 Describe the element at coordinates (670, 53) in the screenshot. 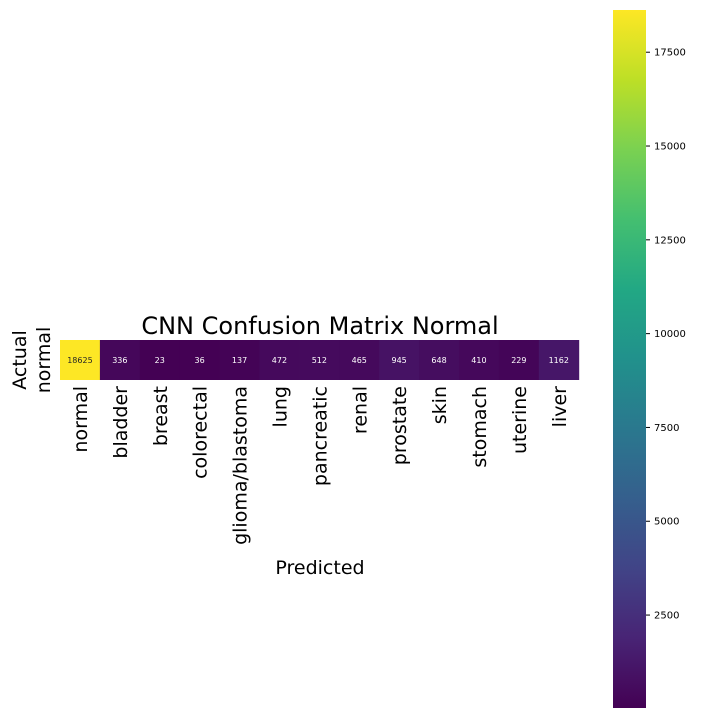

I see `colorbar-tick-label: 17500` at that location.